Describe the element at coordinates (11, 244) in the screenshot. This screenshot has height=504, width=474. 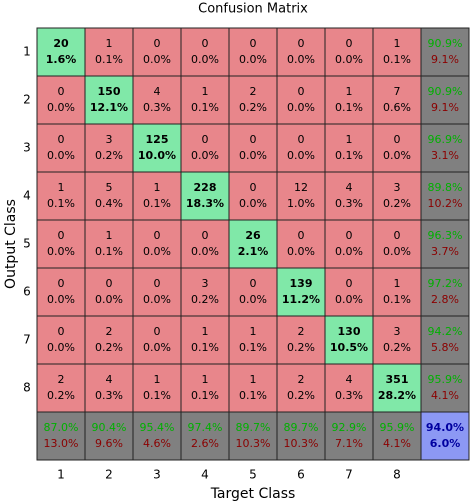
I see `y-axis-label: Output Class` at that location.